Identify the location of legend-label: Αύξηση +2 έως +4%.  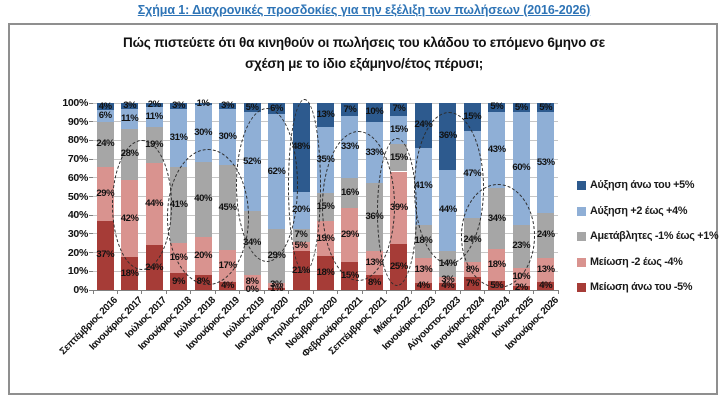
(639, 210).